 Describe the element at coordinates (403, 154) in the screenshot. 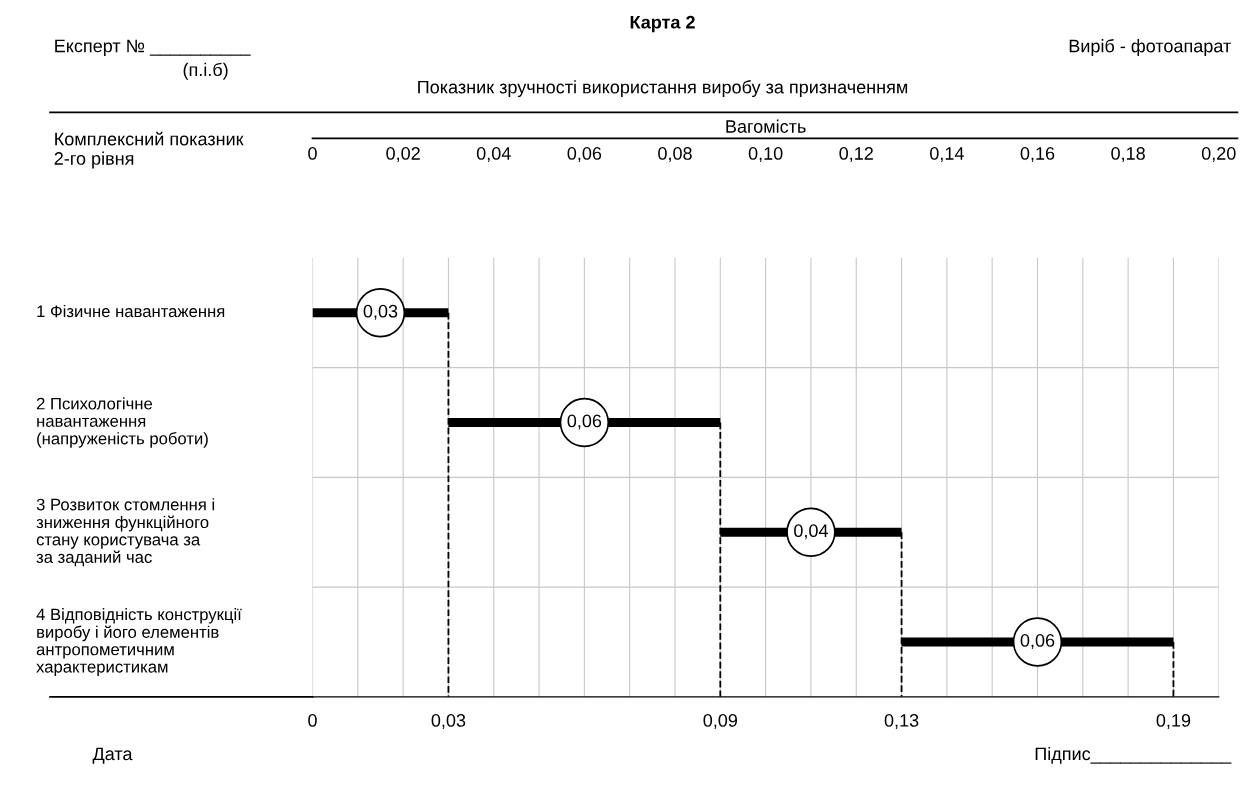

I see `x-tick-label: 0,02` at that location.